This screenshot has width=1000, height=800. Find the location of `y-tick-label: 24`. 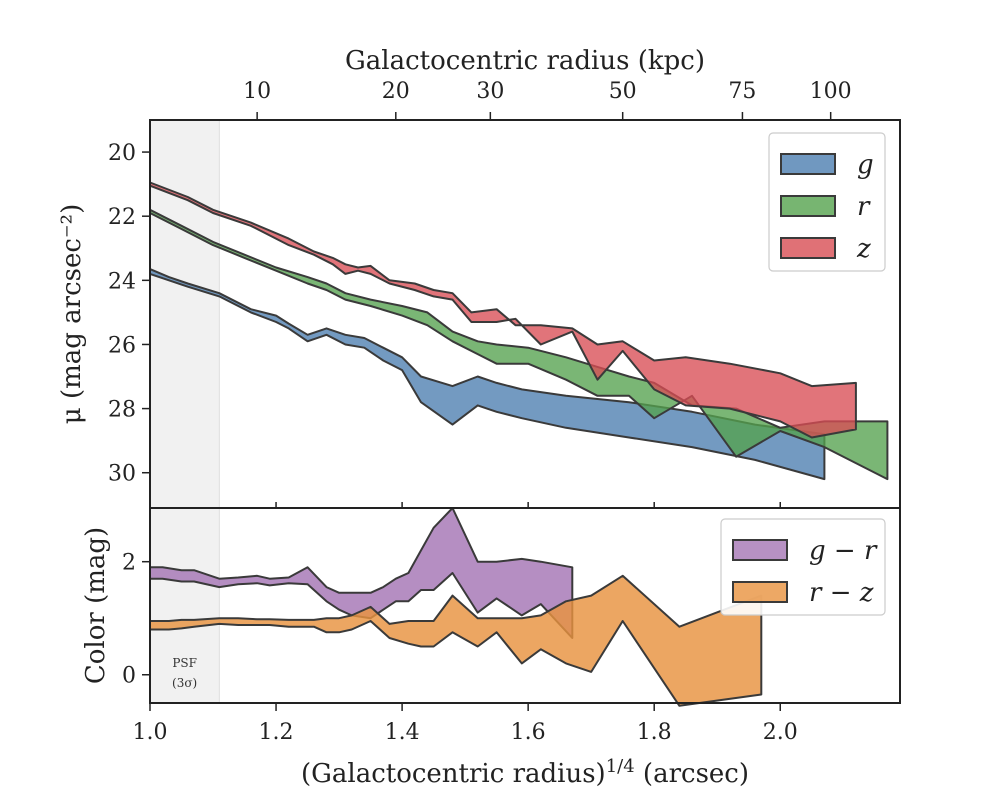

y-tick-label: 24 is located at coordinates (122, 281).